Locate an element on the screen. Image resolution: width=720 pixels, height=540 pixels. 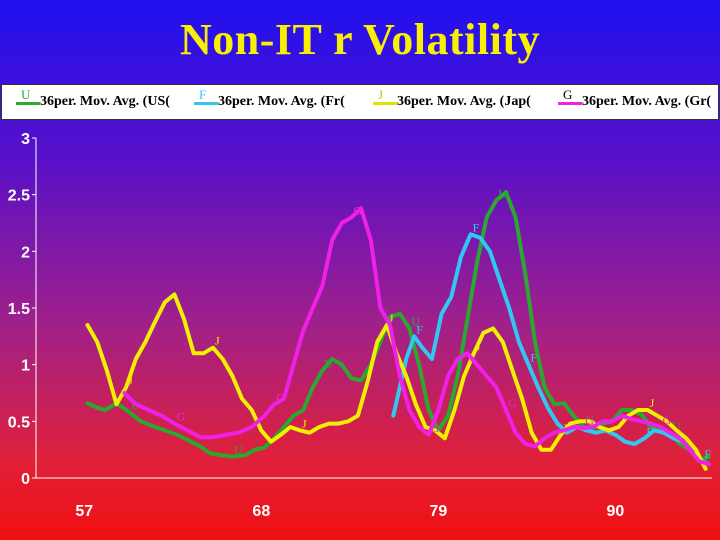
x-tick-label: 90 is located at coordinates (616, 511).